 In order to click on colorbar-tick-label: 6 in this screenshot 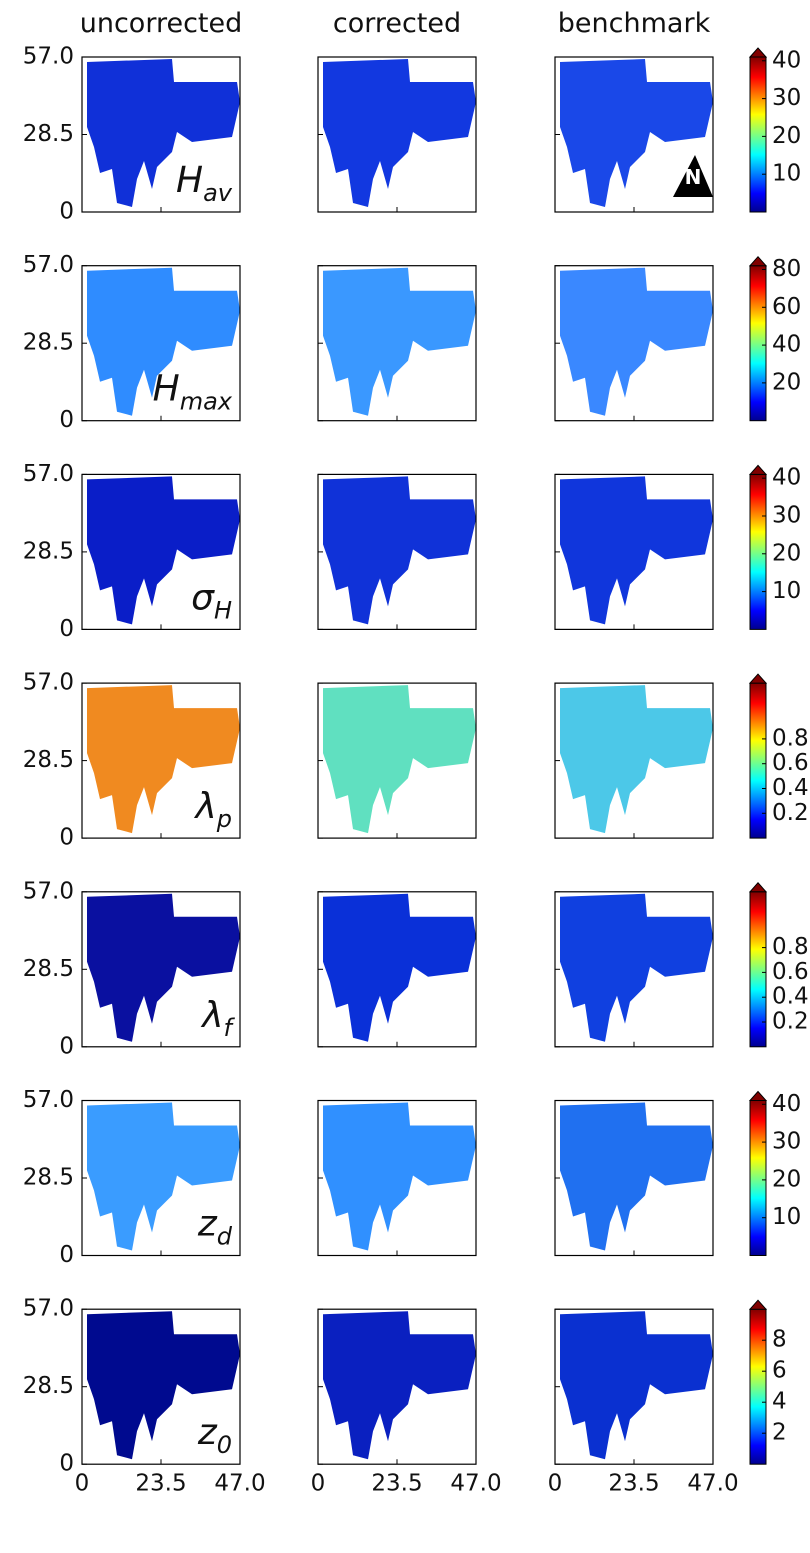, I will do `click(779, 1371)`.